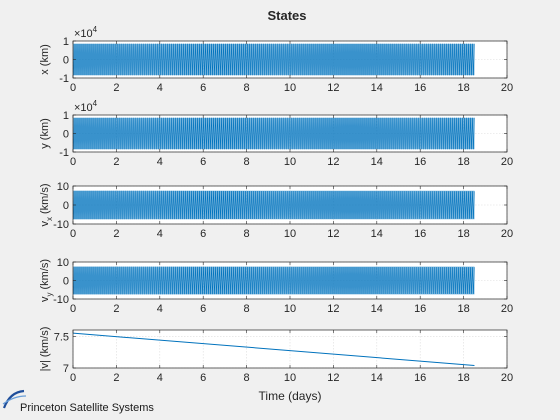 The image size is (560, 420). I want to click on series-line, so click(273, 349).